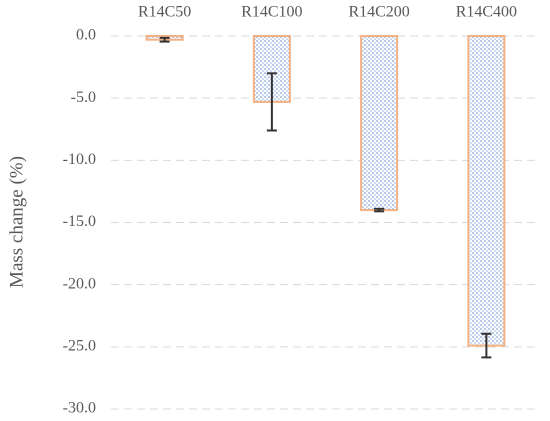  What do you see at coordinates (164, 12) in the screenshot?
I see `x-tick-label: R14C50` at bounding box center [164, 12].